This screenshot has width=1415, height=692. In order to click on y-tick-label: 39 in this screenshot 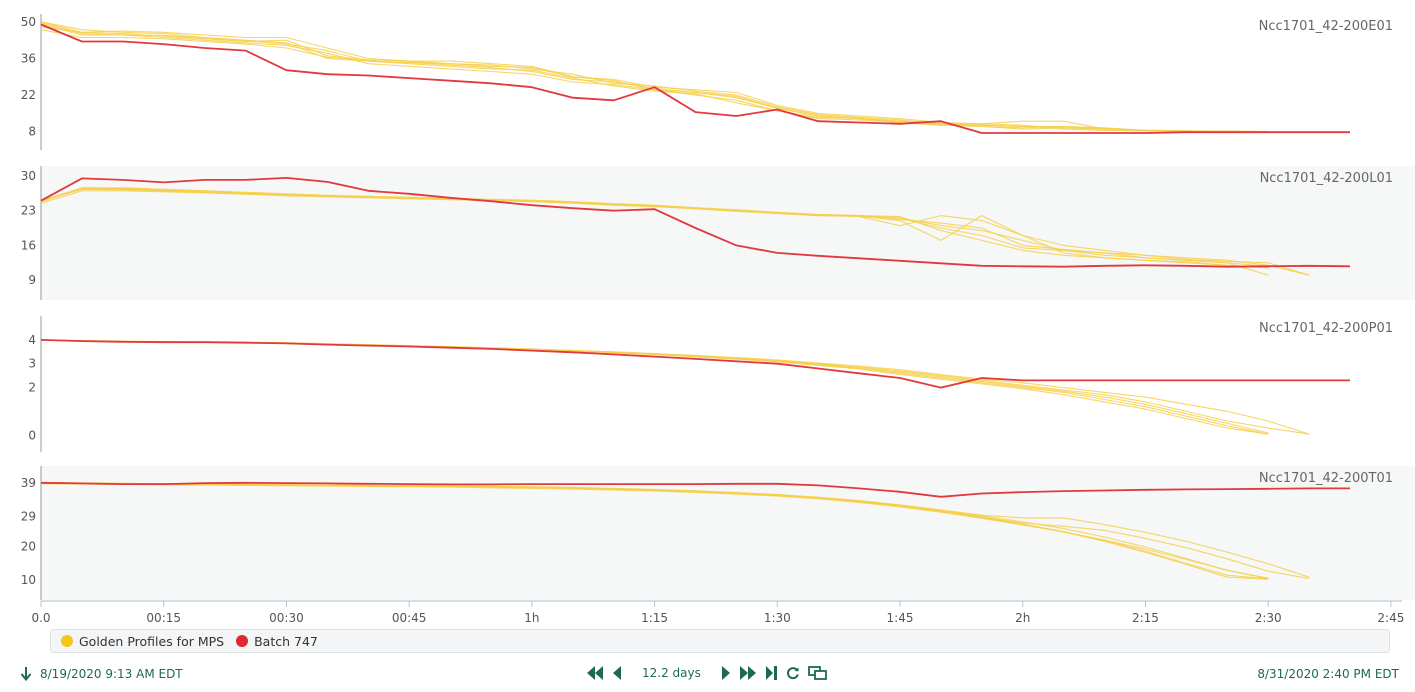, I will do `click(28, 483)`.